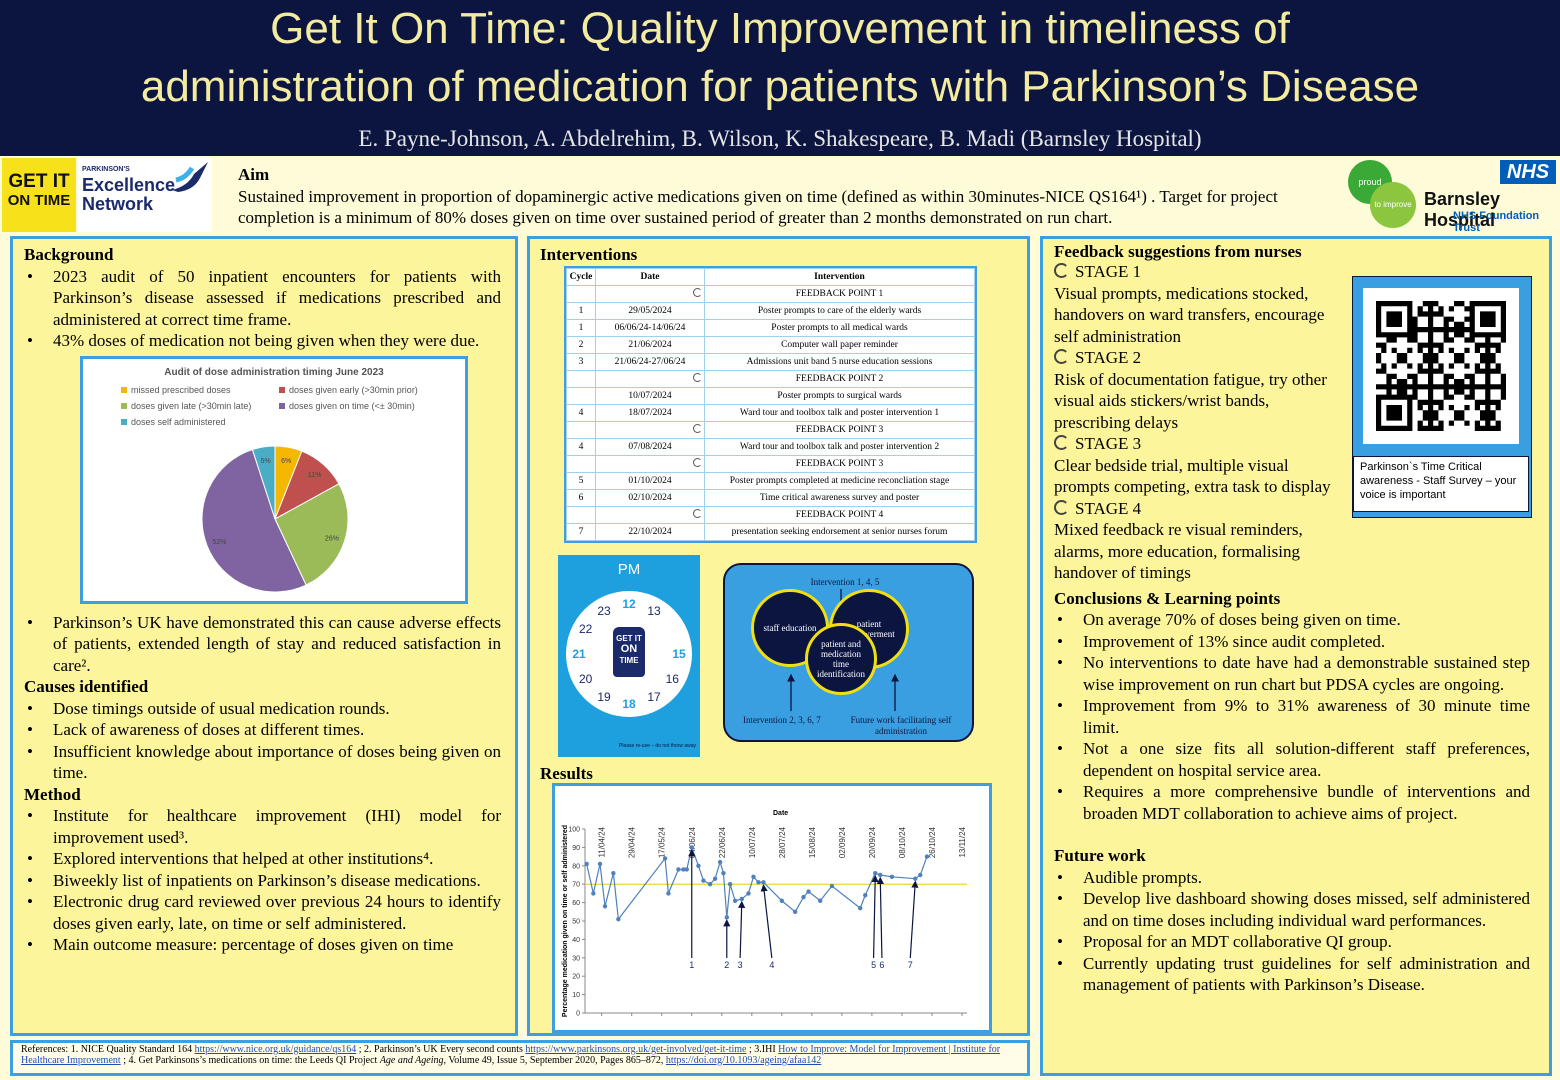  Describe the element at coordinates (650, 481) in the screenshot. I see `date-cell: 01/10/2024` at that location.